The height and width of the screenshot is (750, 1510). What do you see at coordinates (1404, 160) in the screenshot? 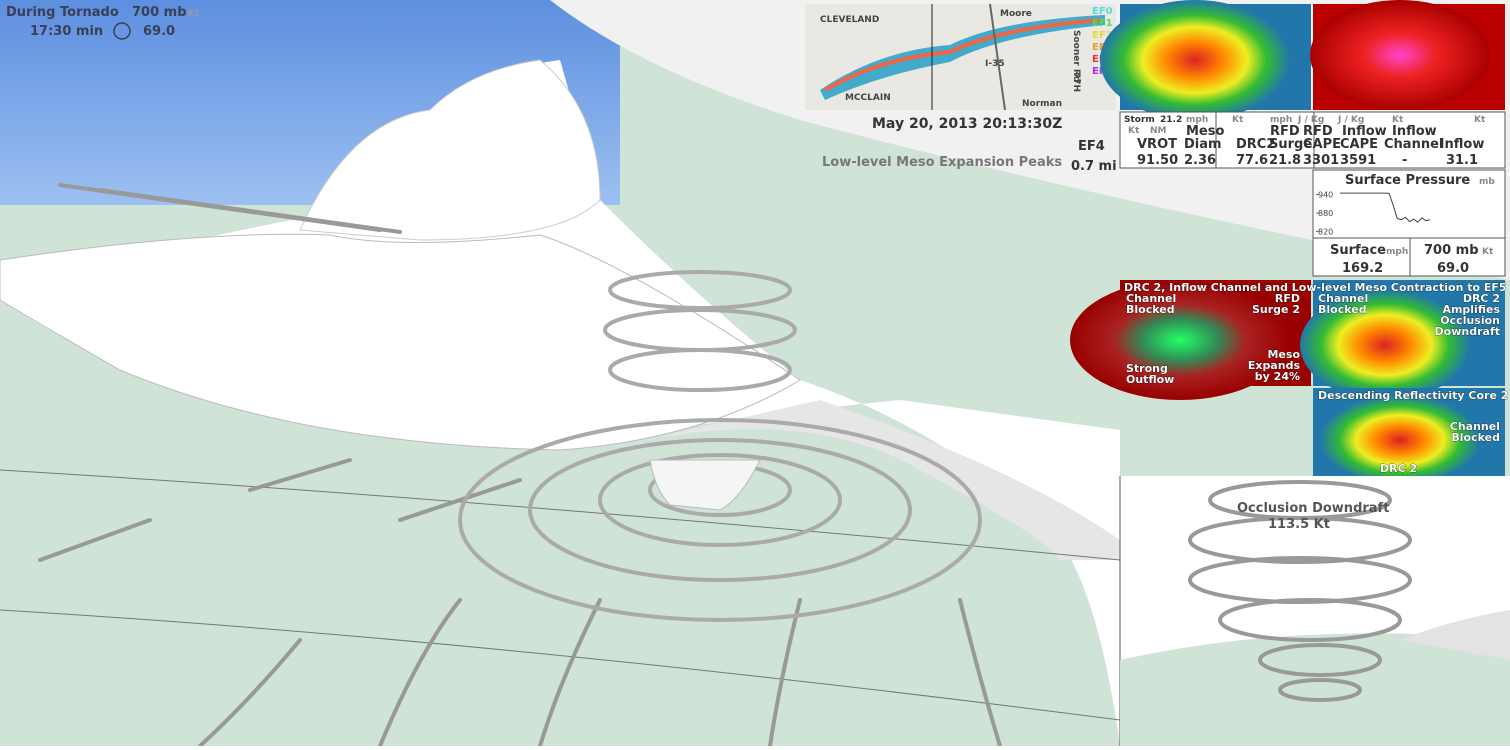
I see `cell-value: -` at bounding box center [1404, 160].